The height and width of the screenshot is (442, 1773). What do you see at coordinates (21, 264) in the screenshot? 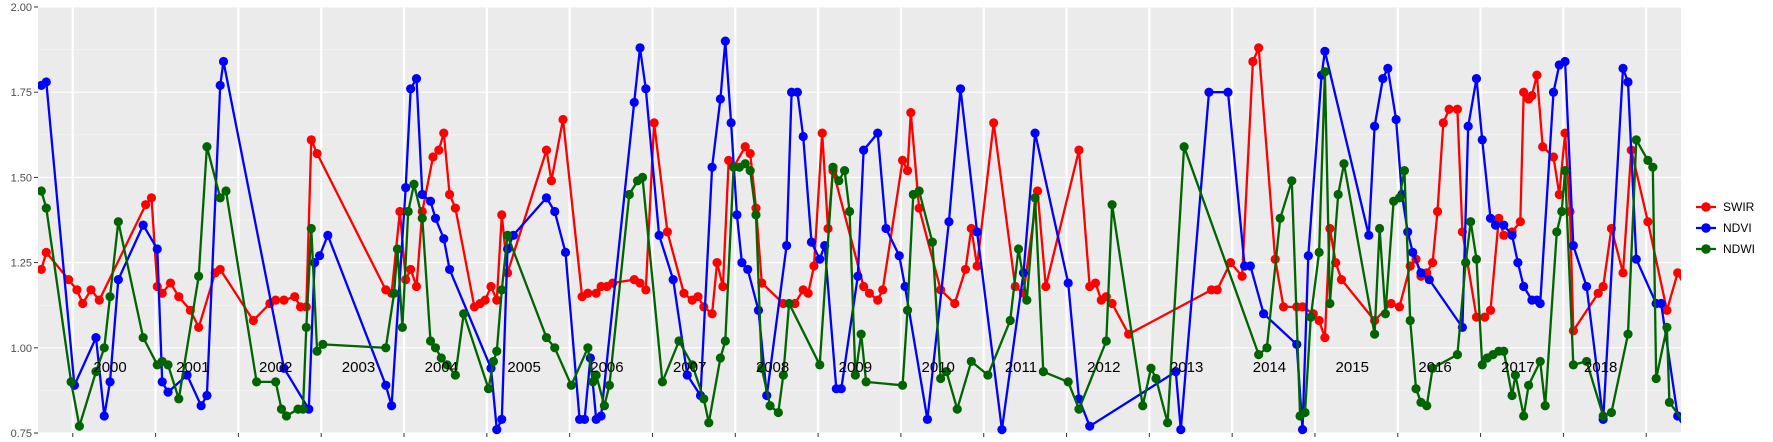
I see `y-tick-label: 1.25` at bounding box center [21, 264].